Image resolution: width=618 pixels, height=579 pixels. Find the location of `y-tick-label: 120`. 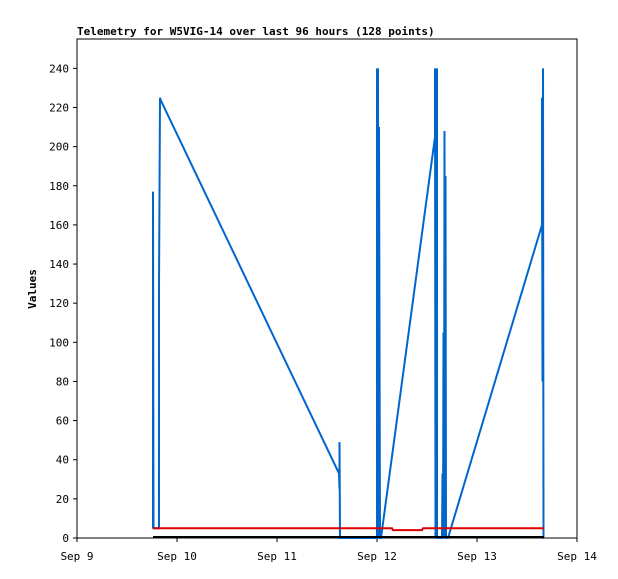

y-tick-label: 120 is located at coordinates (59, 303).